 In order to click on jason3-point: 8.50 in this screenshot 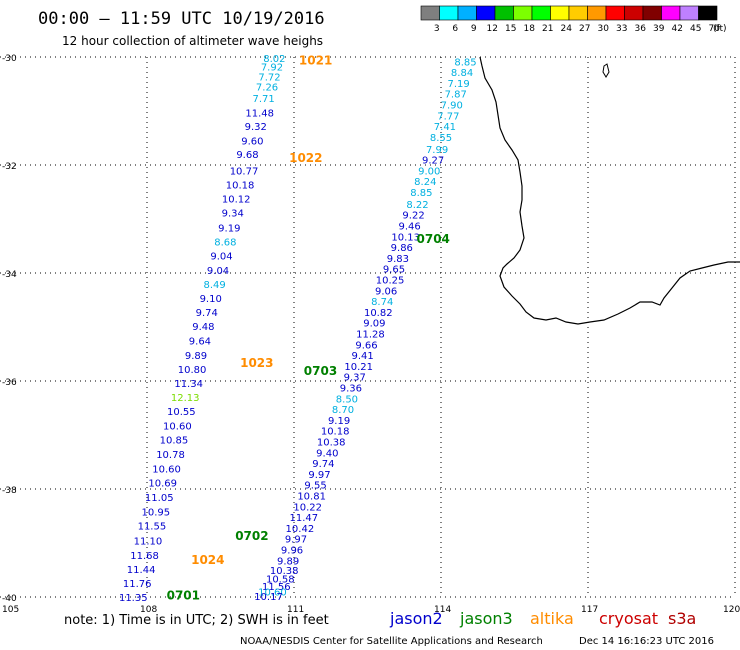, I will do `click(347, 399)`.